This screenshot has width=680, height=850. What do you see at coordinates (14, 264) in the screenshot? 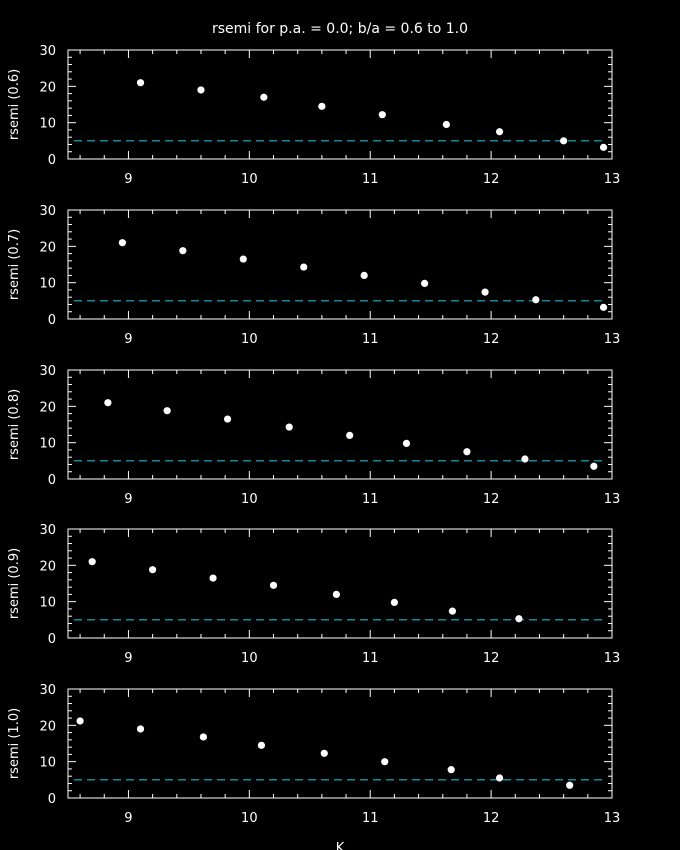
I see `y-axis-label: rsemi (0.7)` at bounding box center [14, 264].